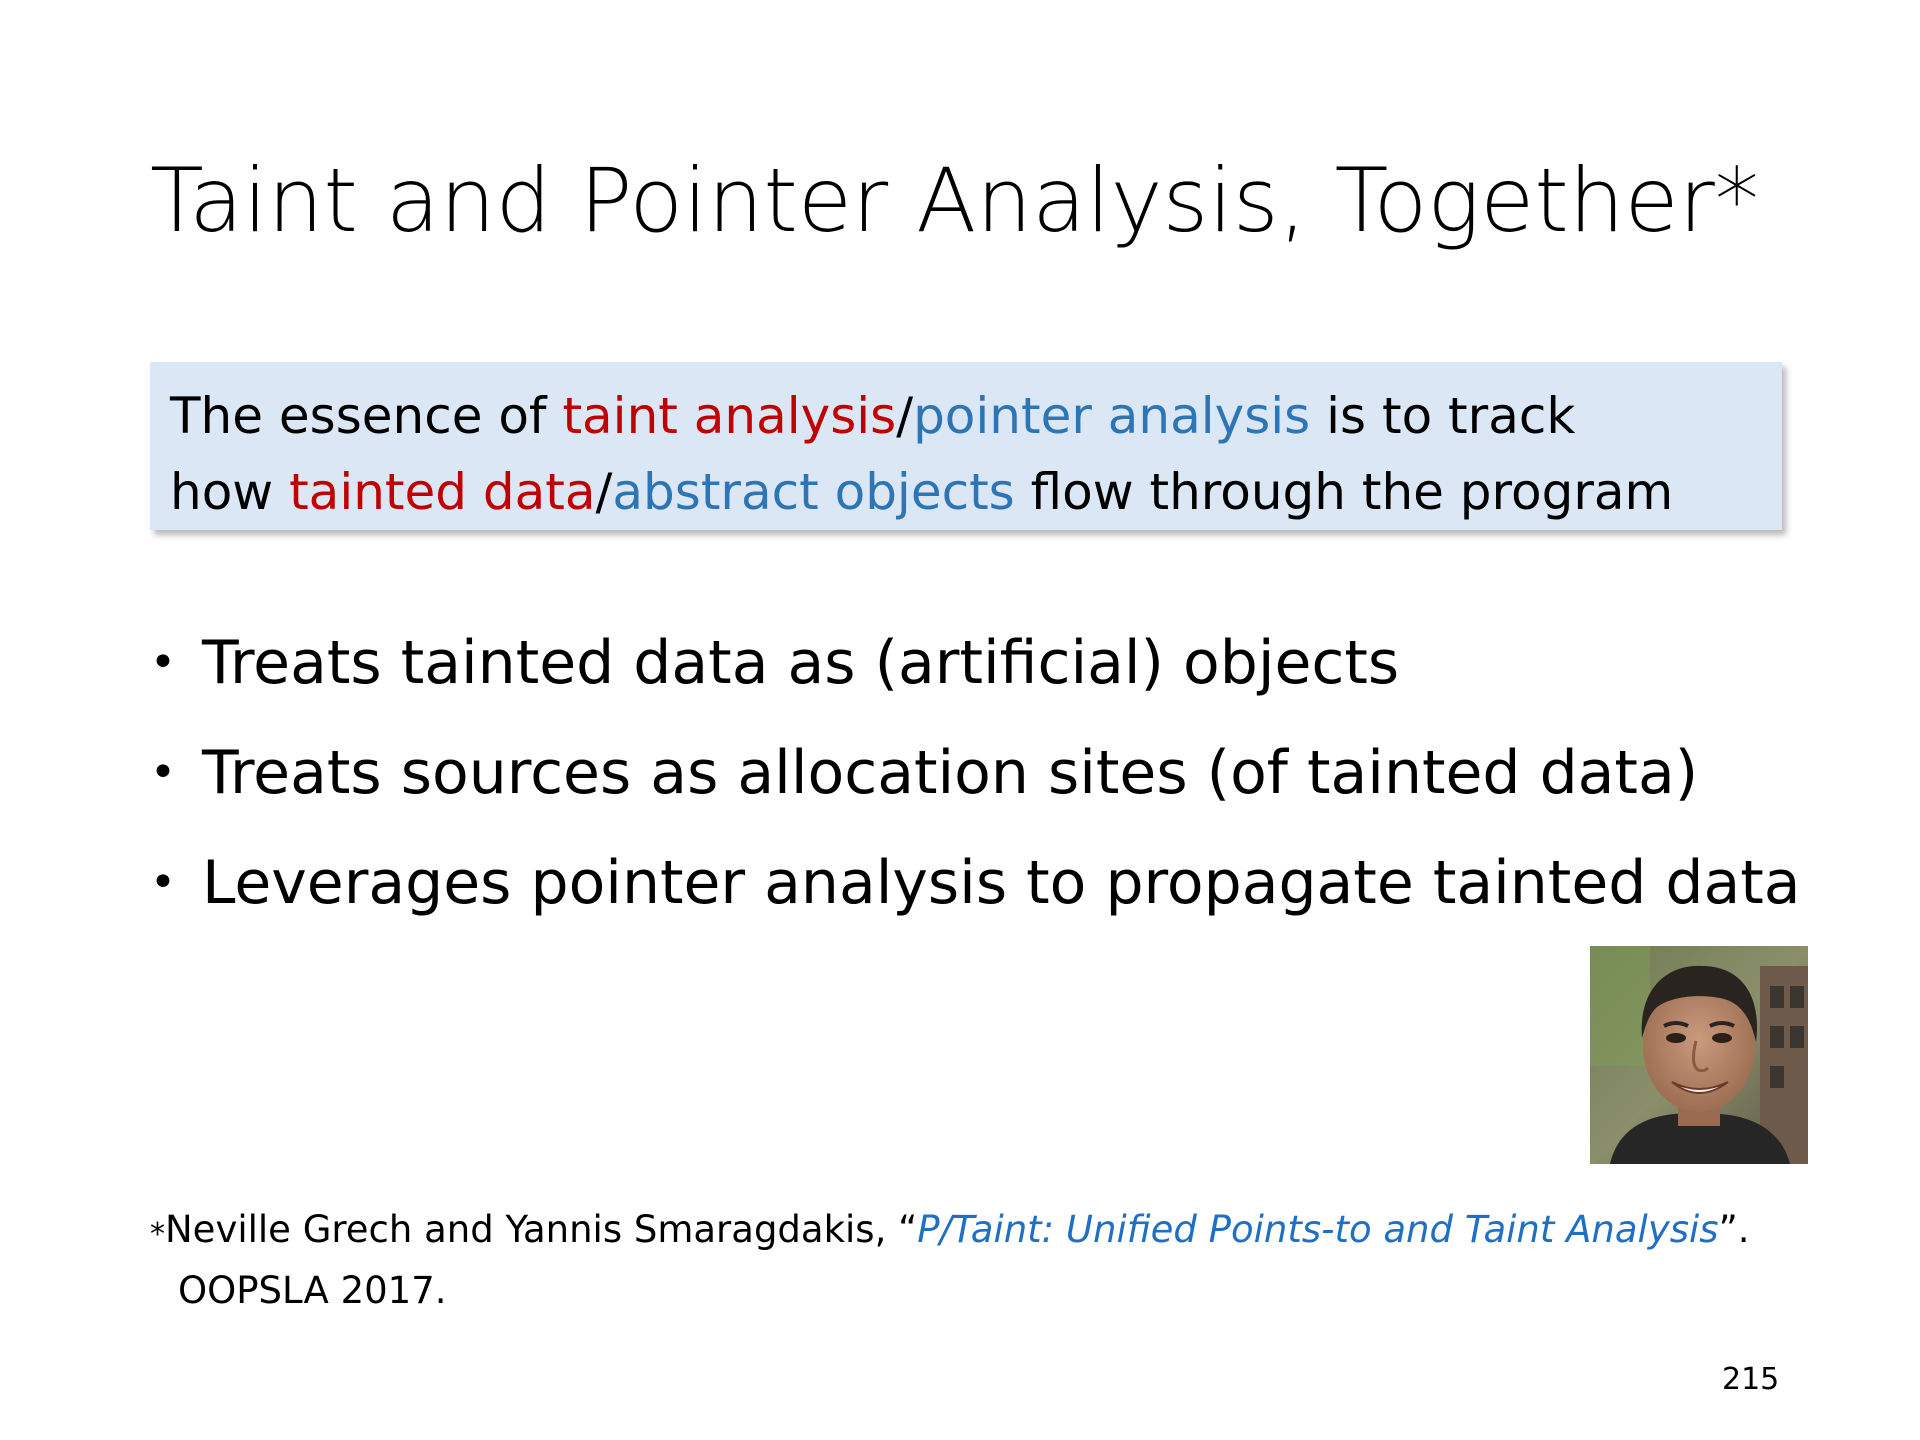  What do you see at coordinates (442, 492) in the screenshot?
I see `tainted-data-term: tainted data` at bounding box center [442, 492].